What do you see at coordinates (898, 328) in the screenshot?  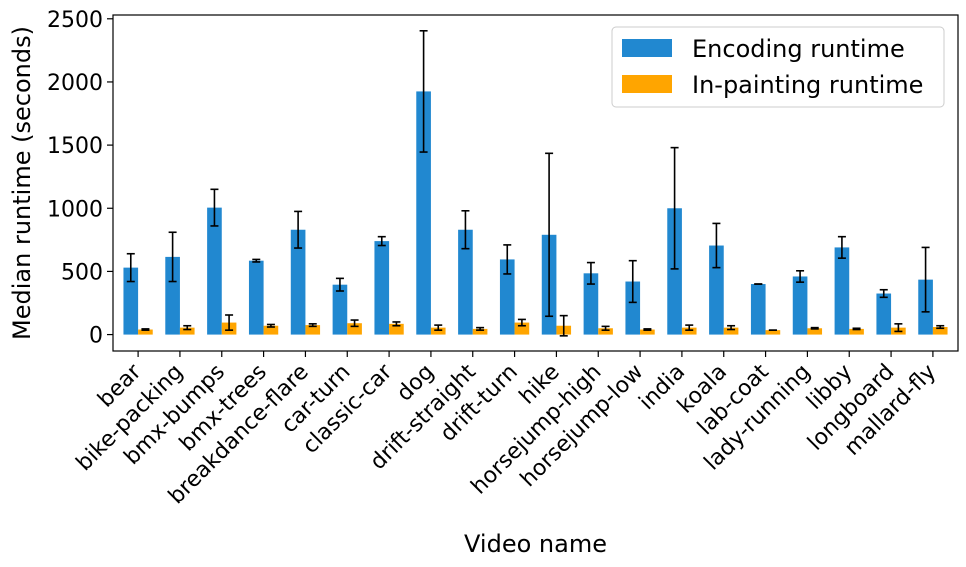 I see `error-bar-inpainting-longboard` at bounding box center [898, 328].